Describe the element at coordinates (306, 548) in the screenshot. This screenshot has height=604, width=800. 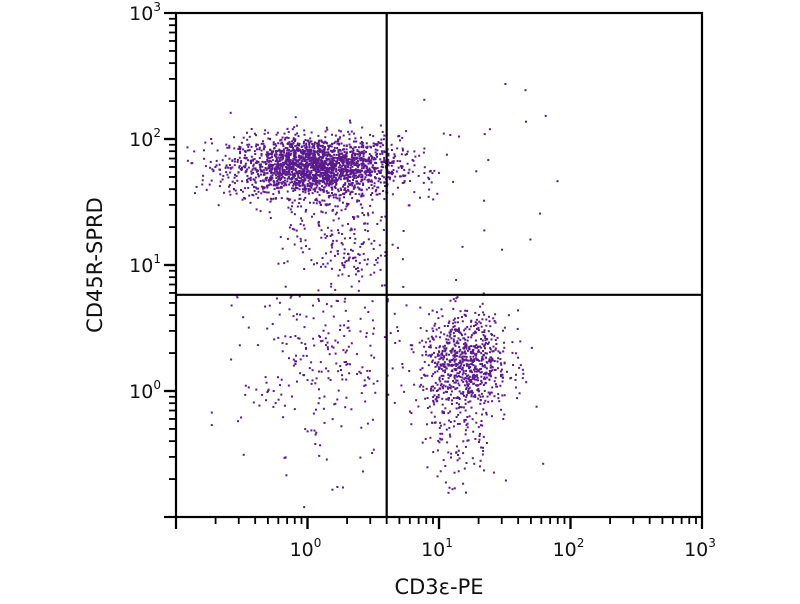
I see `x-tick-label: 100` at that location.